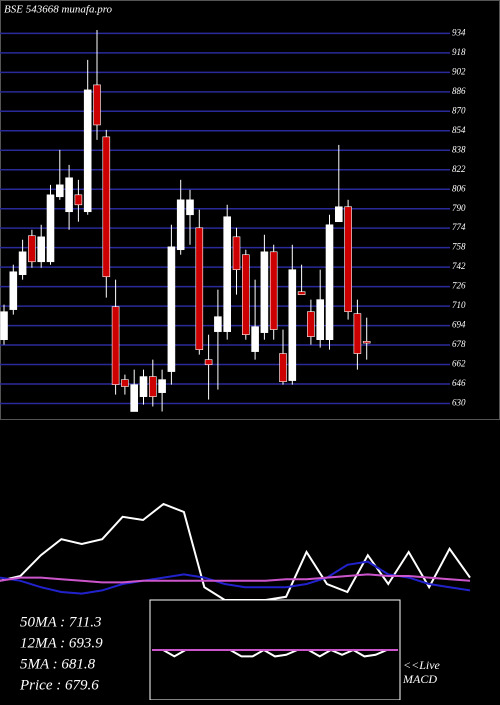 The height and width of the screenshot is (705, 500). Describe the element at coordinates (459, 32) in the screenshot. I see `y-tick-label: 934` at that location.